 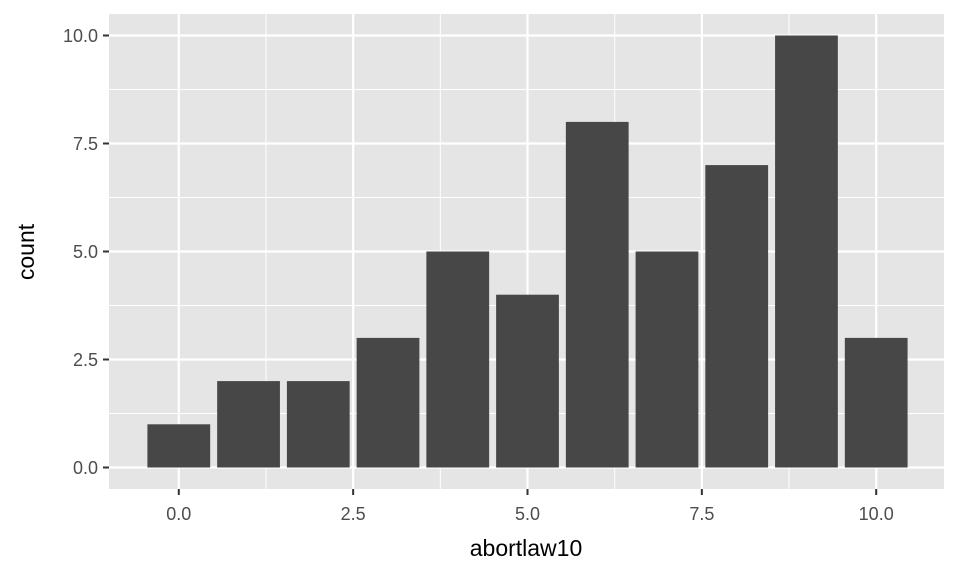 I want to click on y-axis-title: count, so click(x=26, y=251).